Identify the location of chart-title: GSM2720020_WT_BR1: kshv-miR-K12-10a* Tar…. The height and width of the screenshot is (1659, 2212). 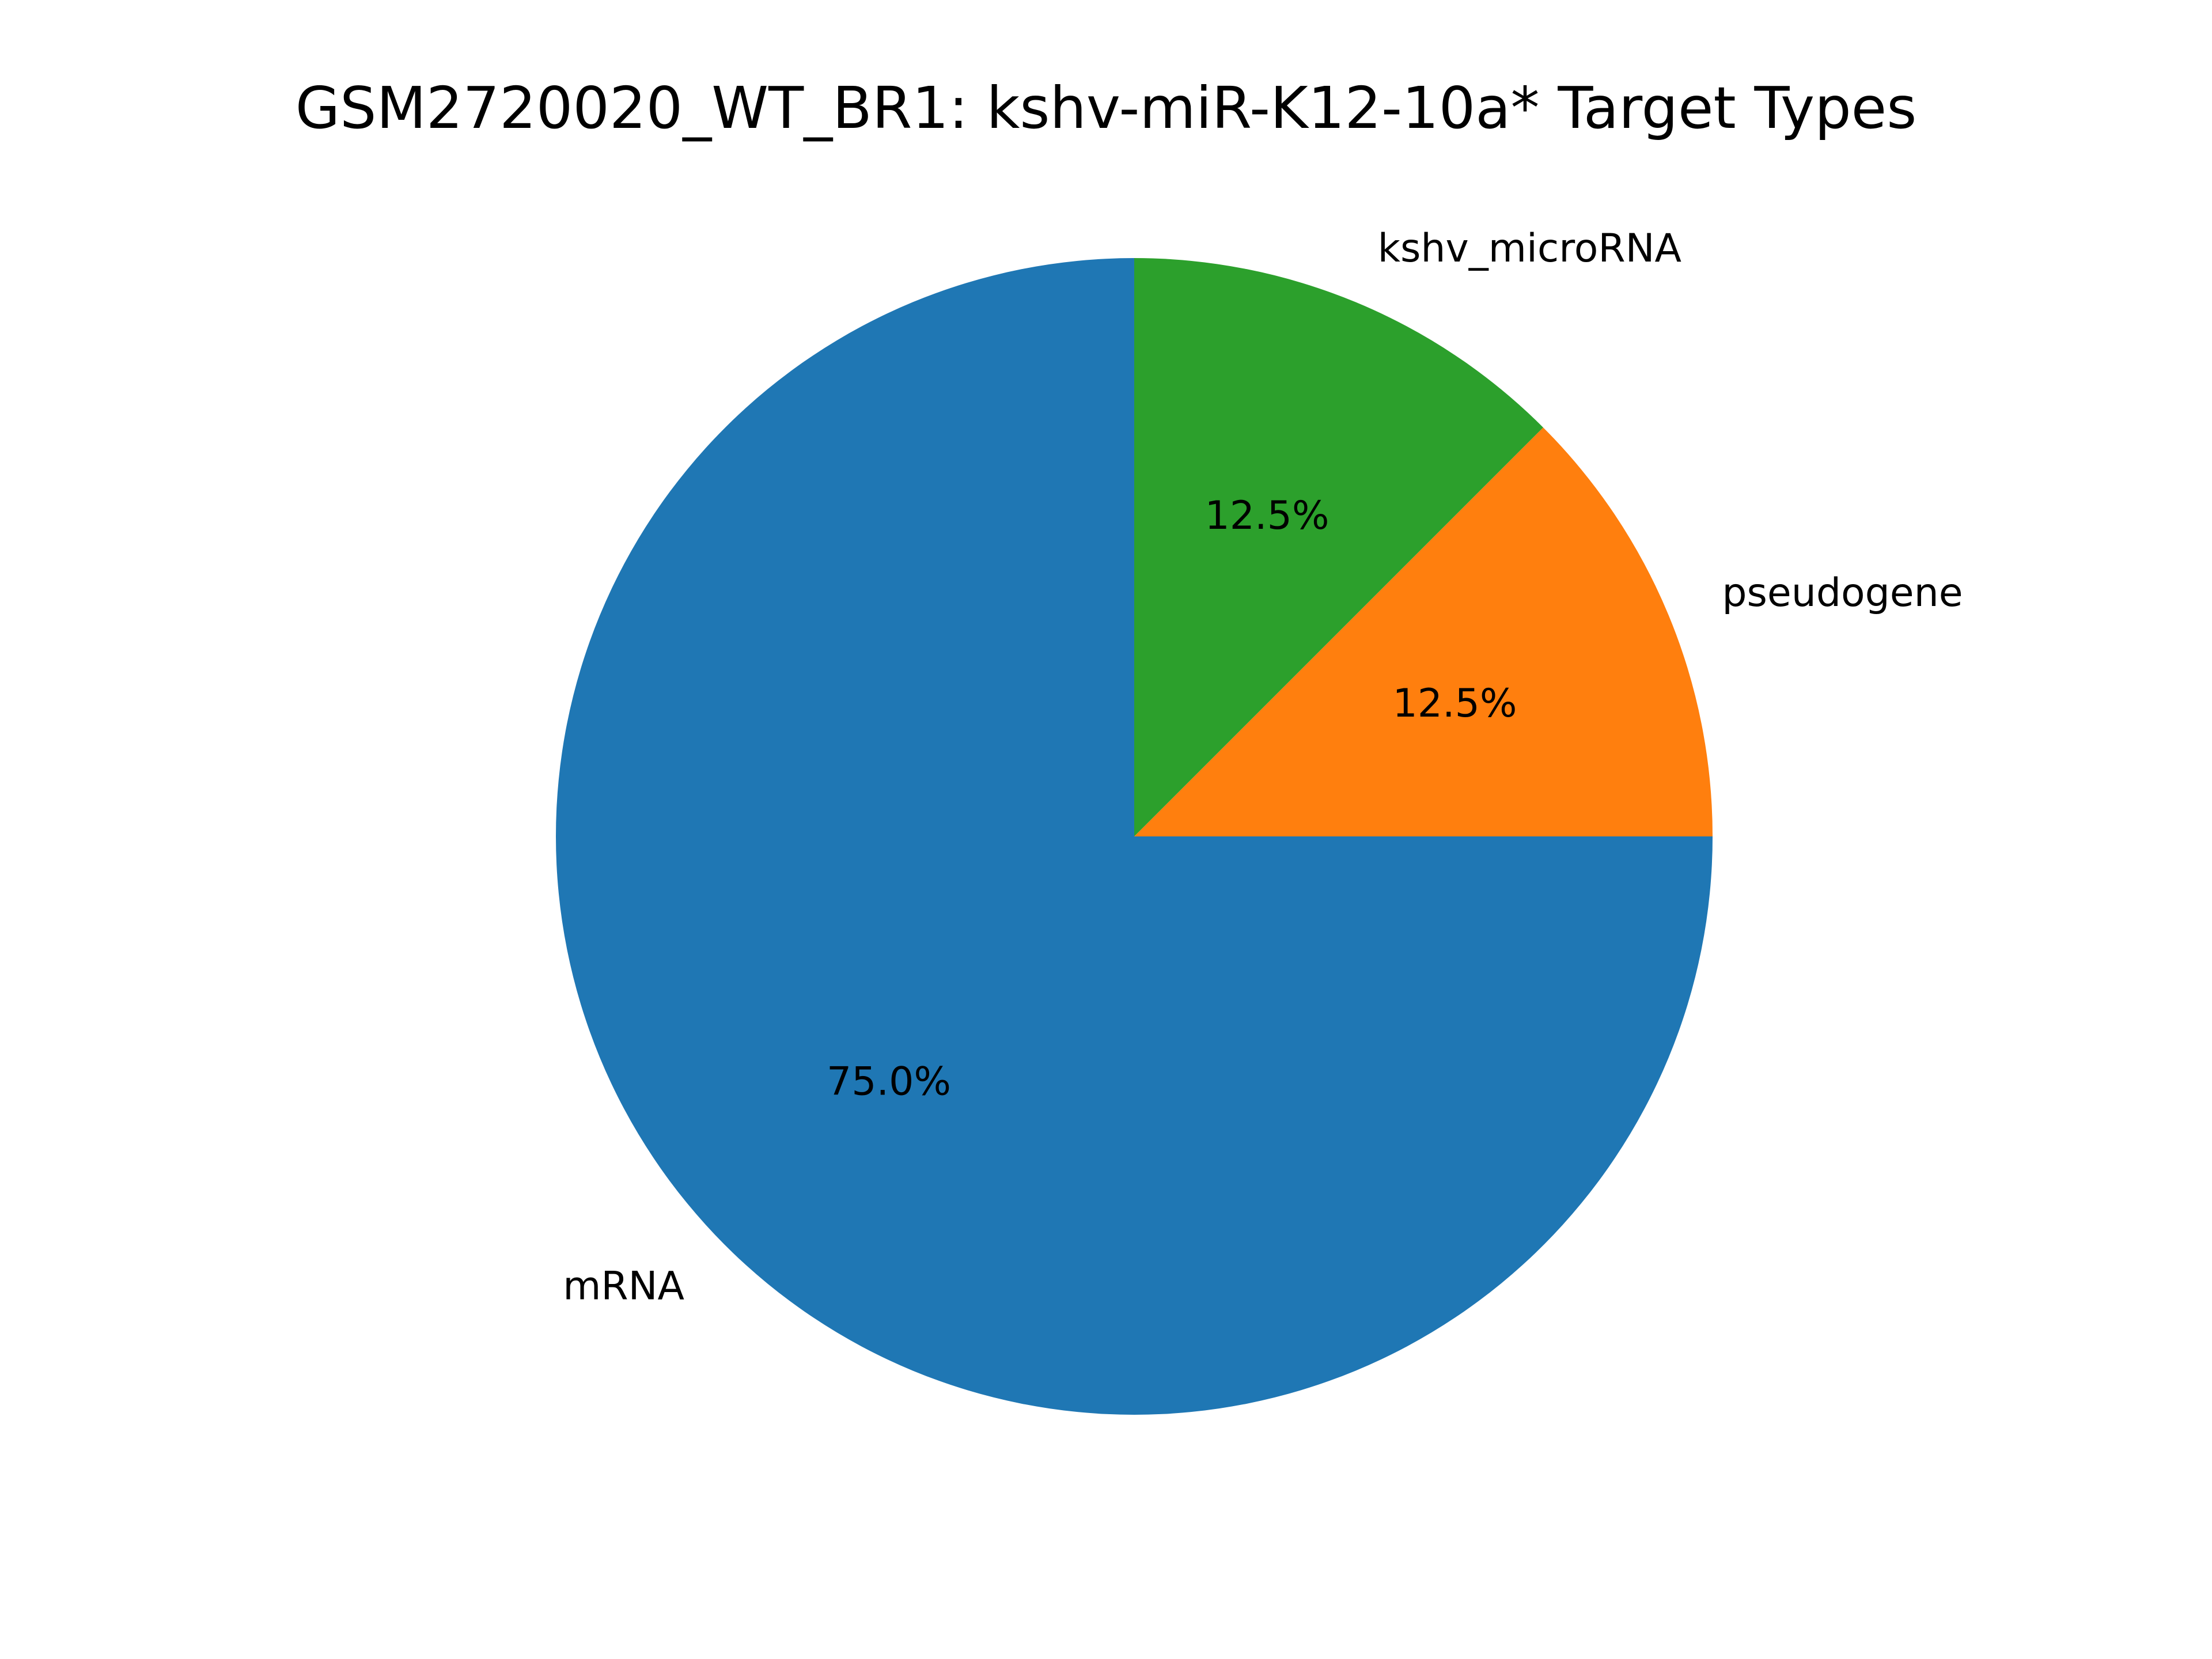
(1106, 108).